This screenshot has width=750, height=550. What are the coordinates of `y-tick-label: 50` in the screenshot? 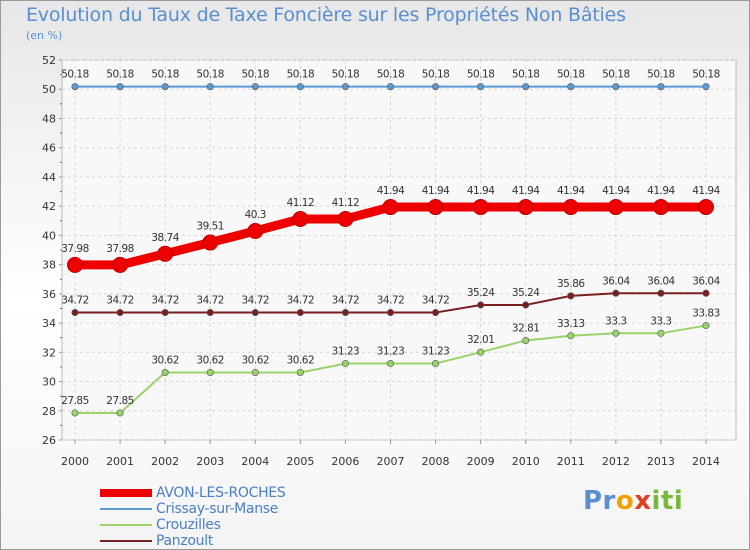 It's located at (49, 89).